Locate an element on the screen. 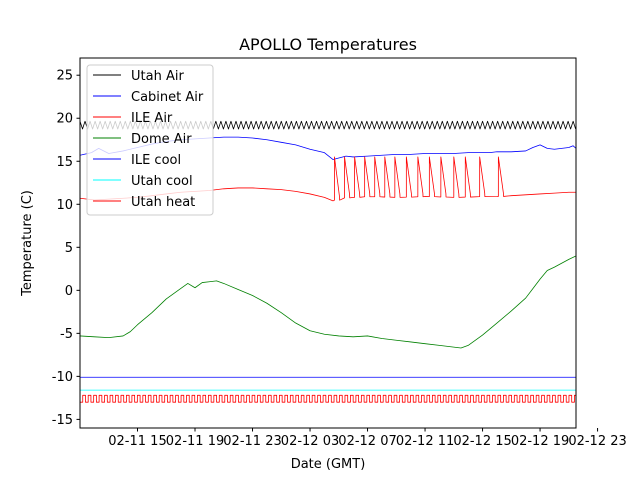 The height and width of the screenshot is (480, 640). y-tick-label: -15 is located at coordinates (62, 420).